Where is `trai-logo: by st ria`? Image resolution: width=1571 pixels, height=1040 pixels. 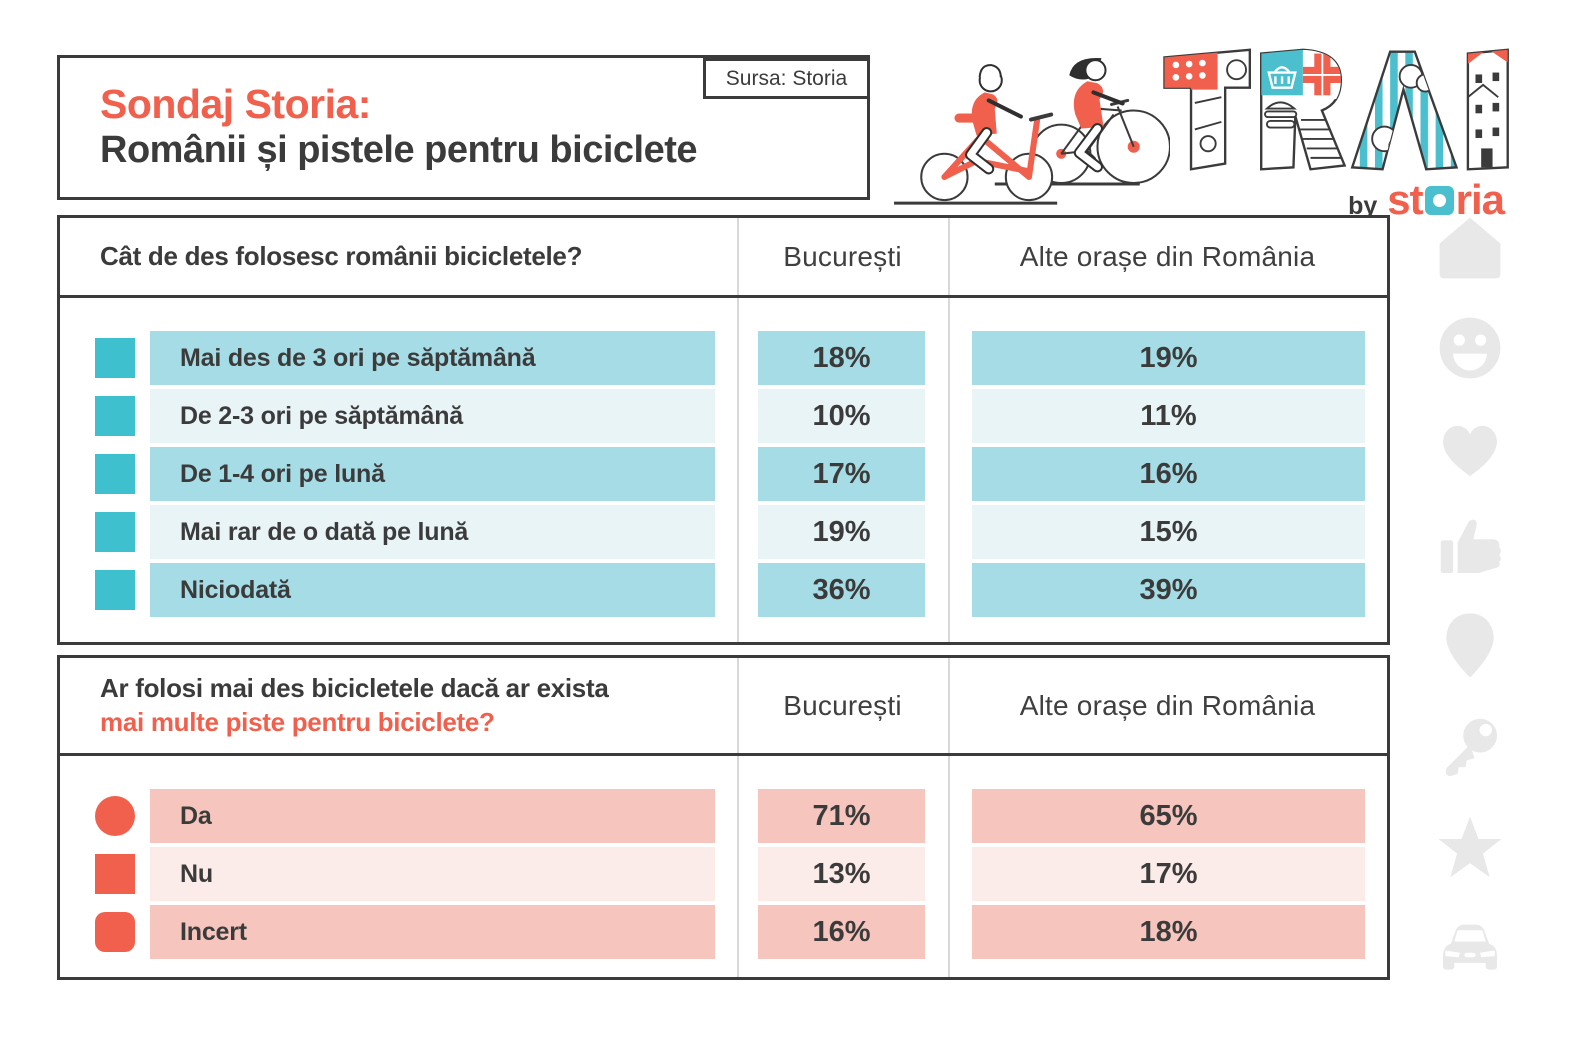 trai-logo: by st ria is located at coordinates (1338, 134).